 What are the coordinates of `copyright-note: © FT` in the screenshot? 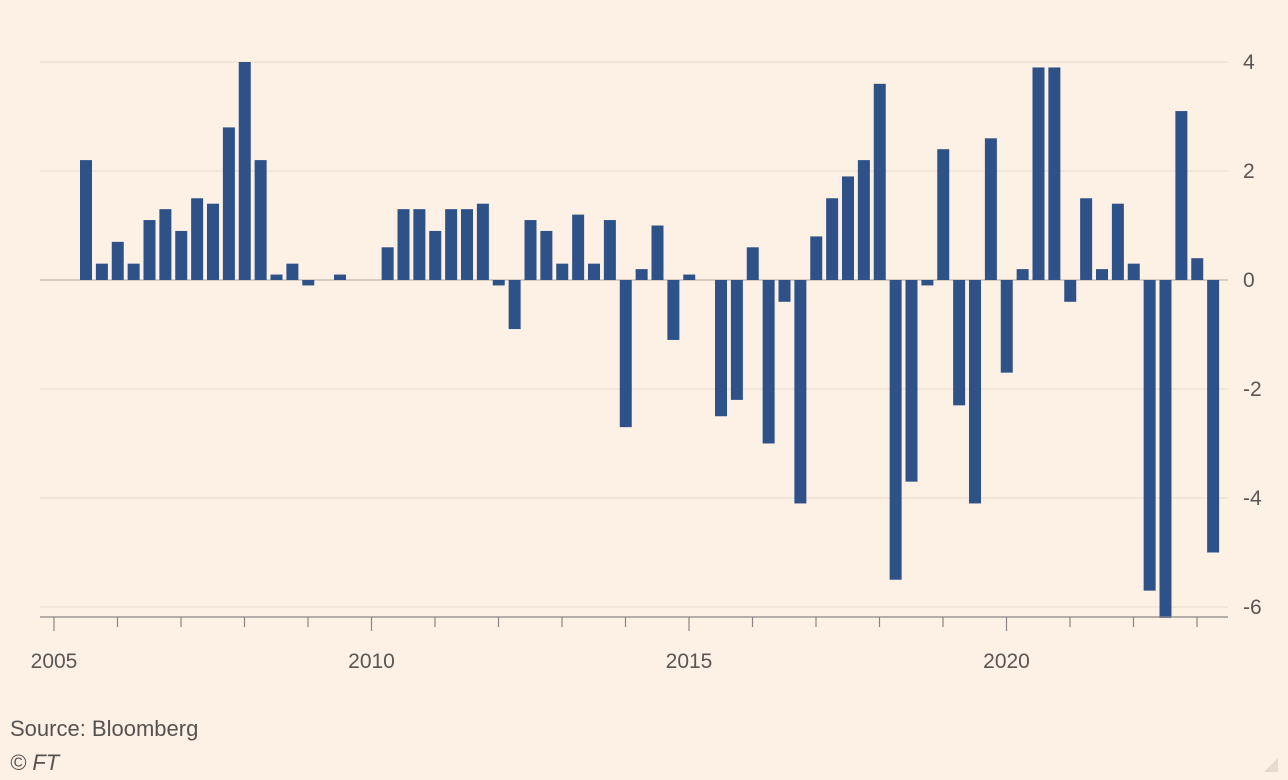 It's located at (35, 762).